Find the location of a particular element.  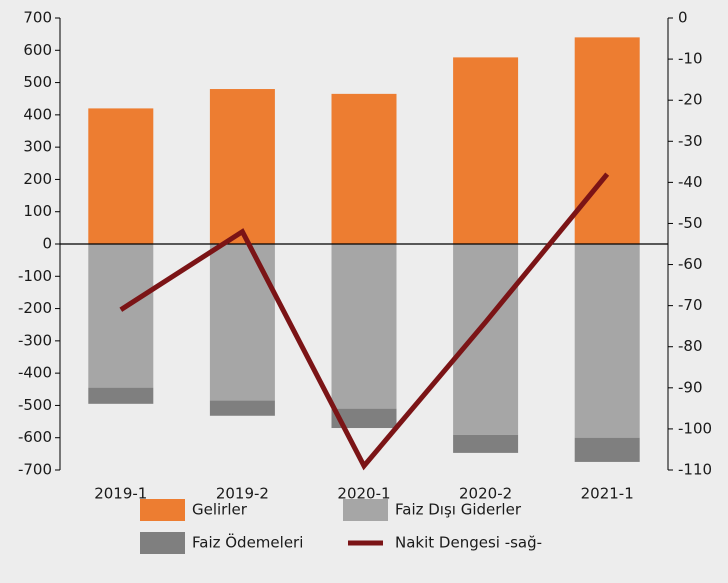

y-tick-label: -400 is located at coordinates (35, 373).